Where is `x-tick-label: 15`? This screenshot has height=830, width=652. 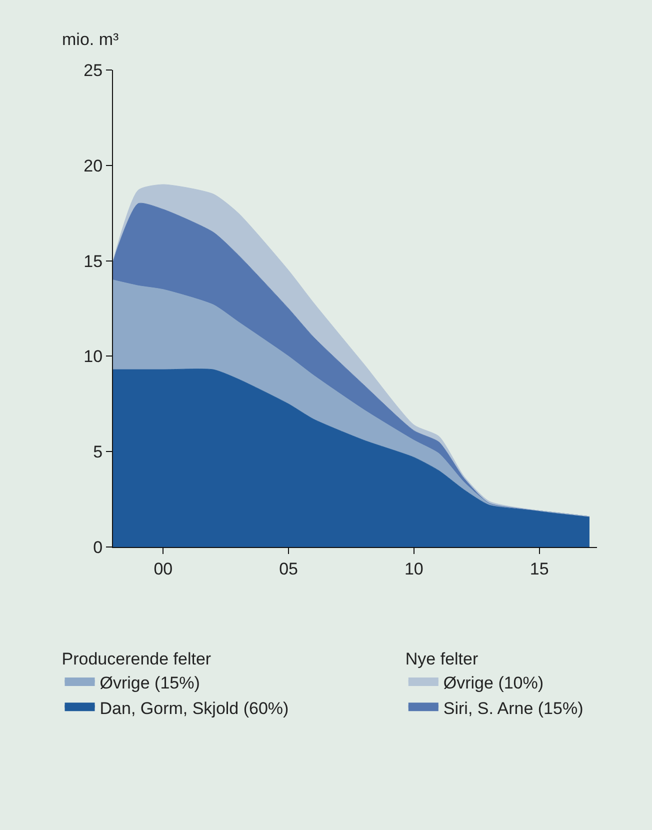
x-tick-label: 15 is located at coordinates (539, 568).